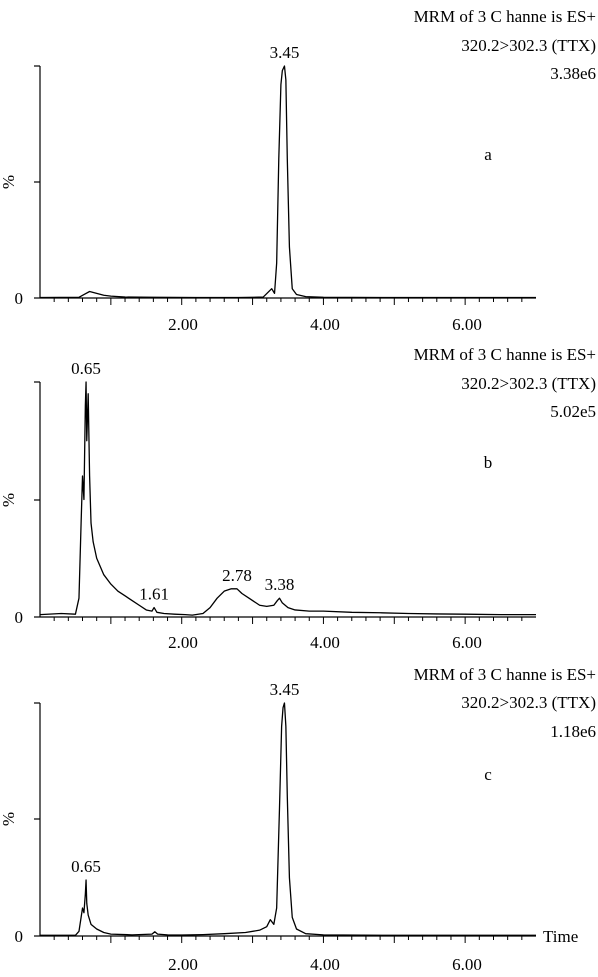  I want to click on panel-letter: b, so click(488, 462).